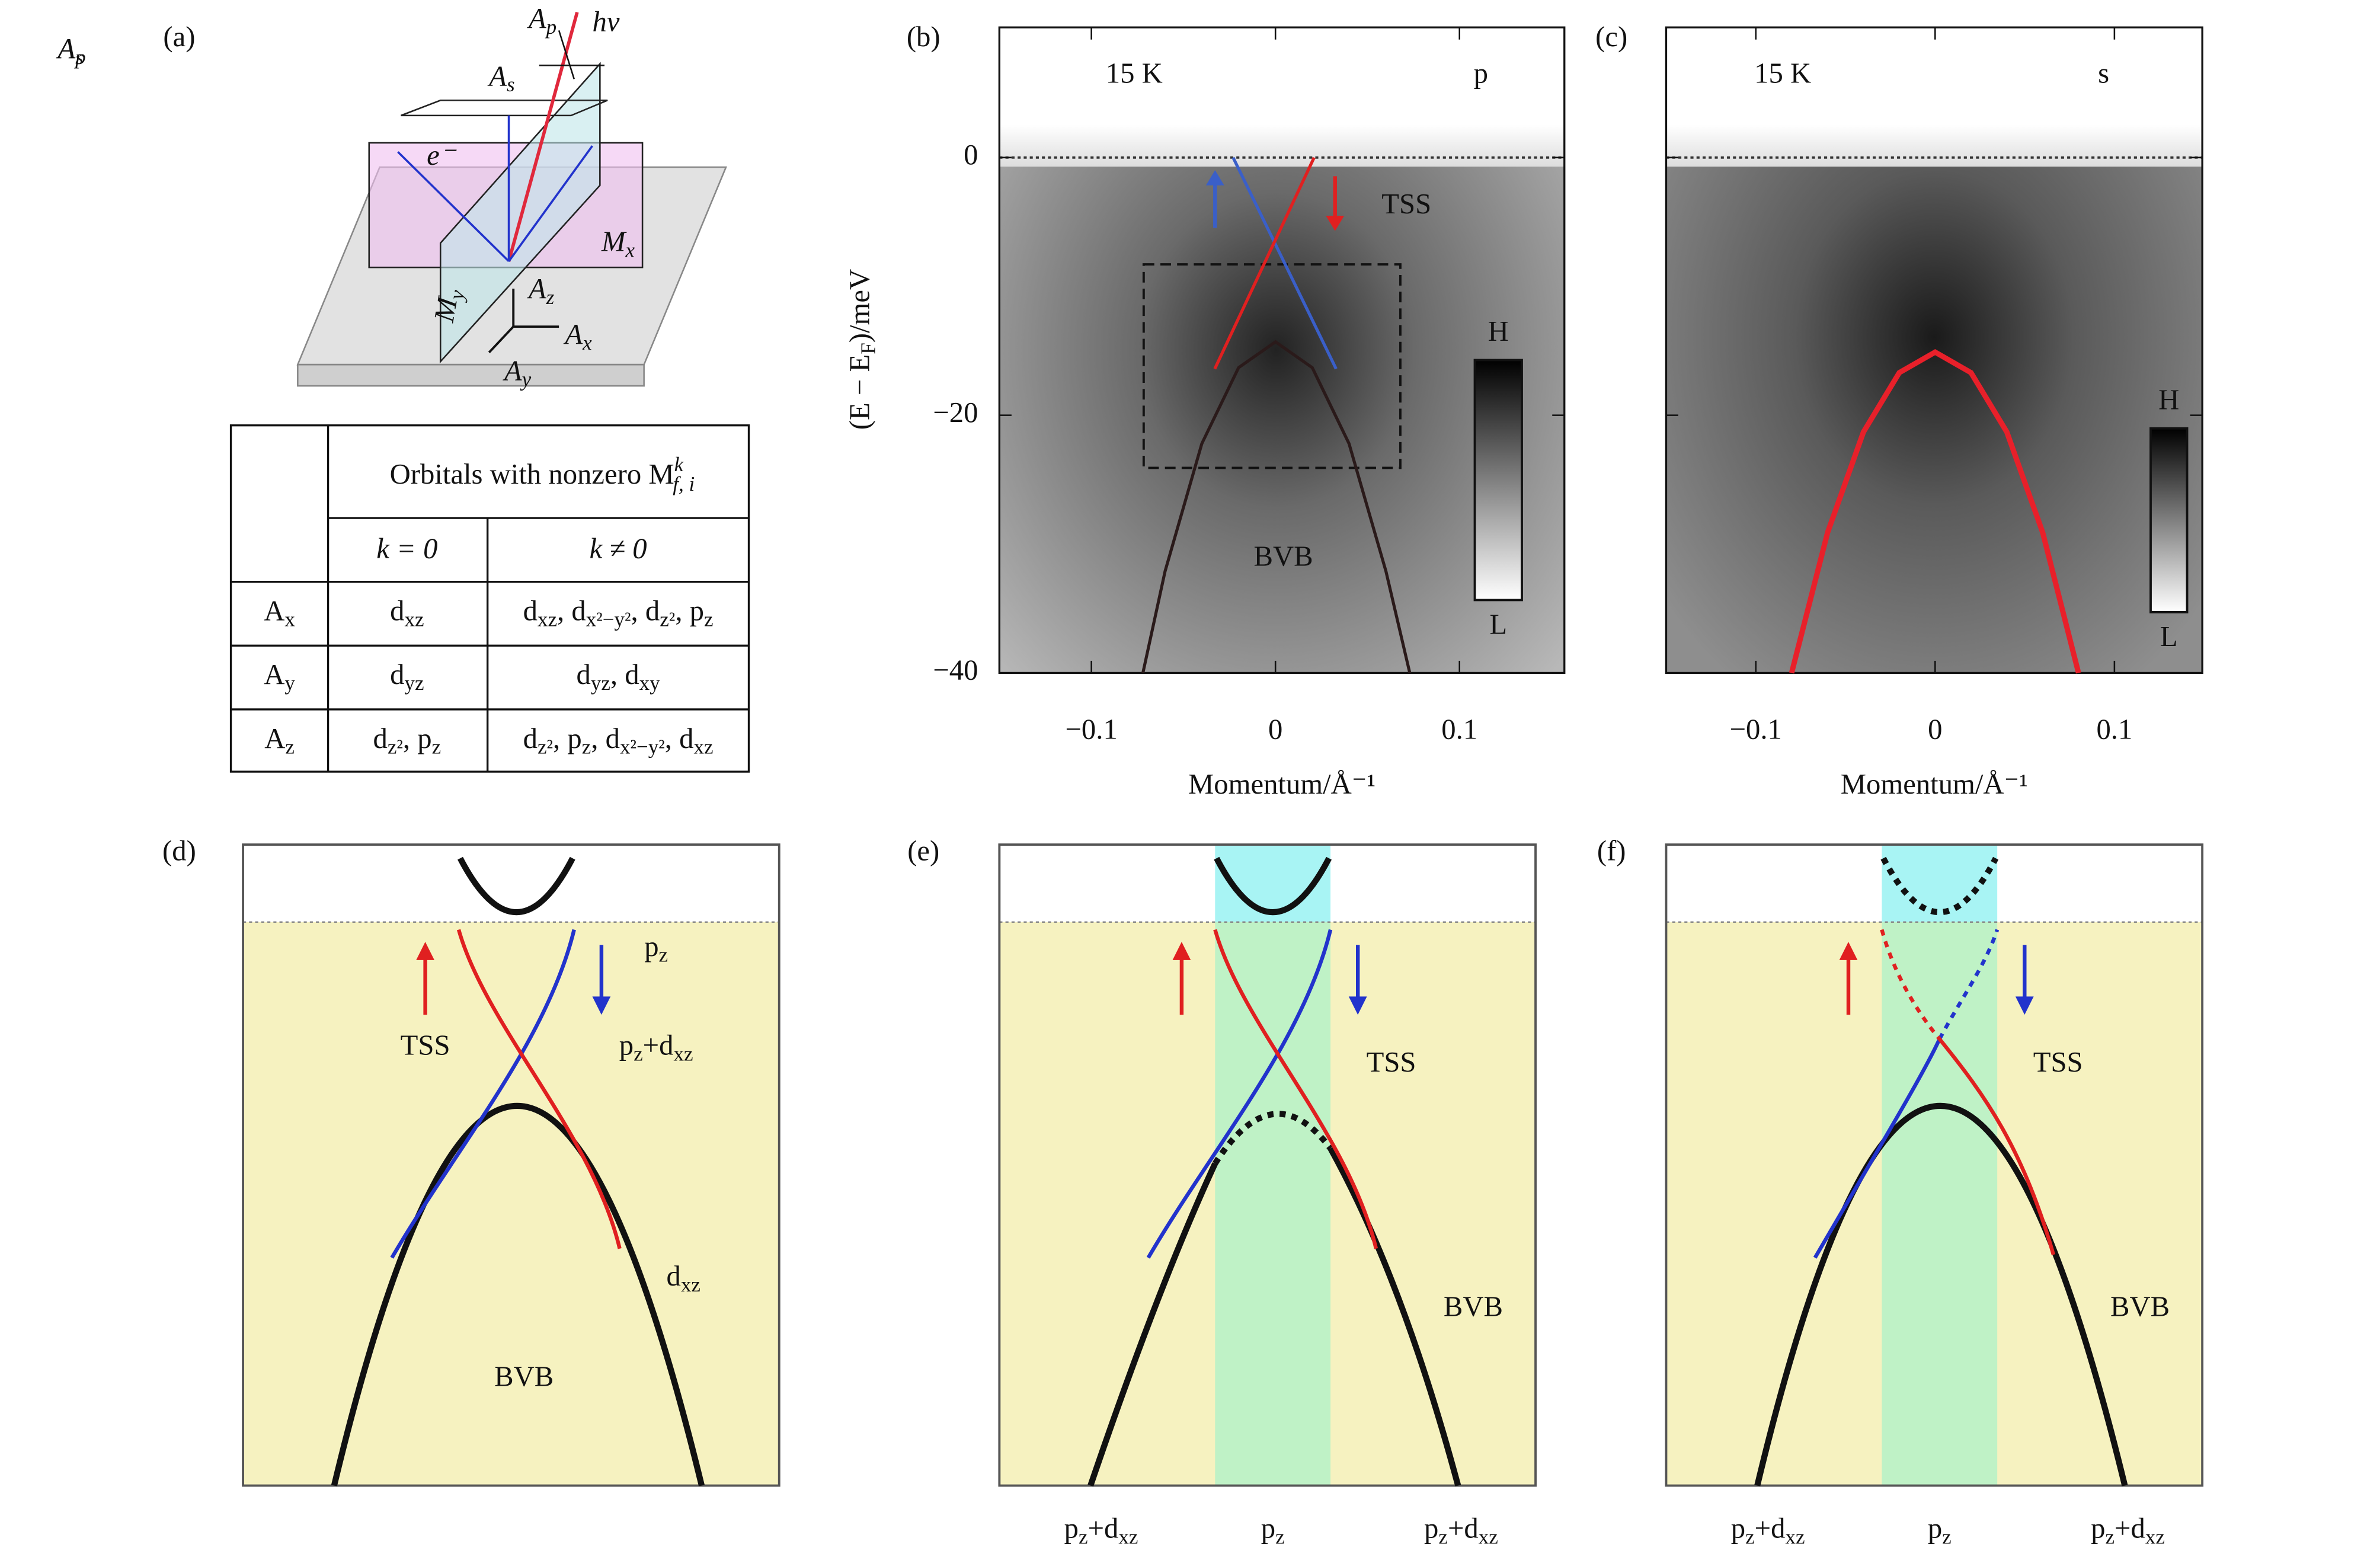 This screenshot has height=1554, width=2380. I want to click on band-label-part: d, so click(674, 1276).